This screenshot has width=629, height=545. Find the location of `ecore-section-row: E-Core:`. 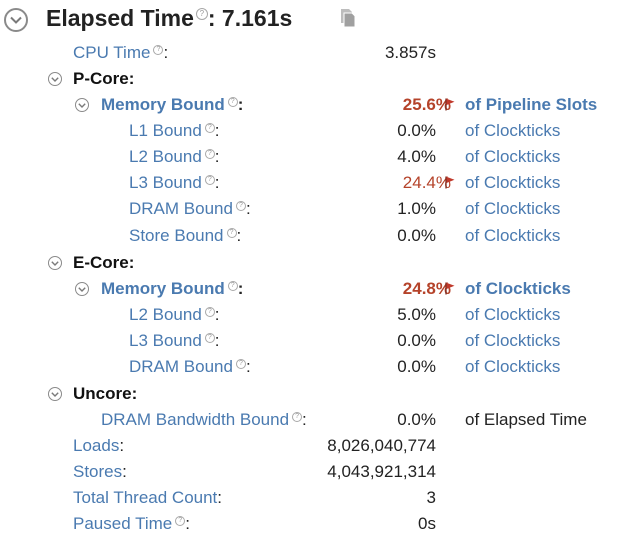

ecore-section-row: E-Core: is located at coordinates (314, 264).